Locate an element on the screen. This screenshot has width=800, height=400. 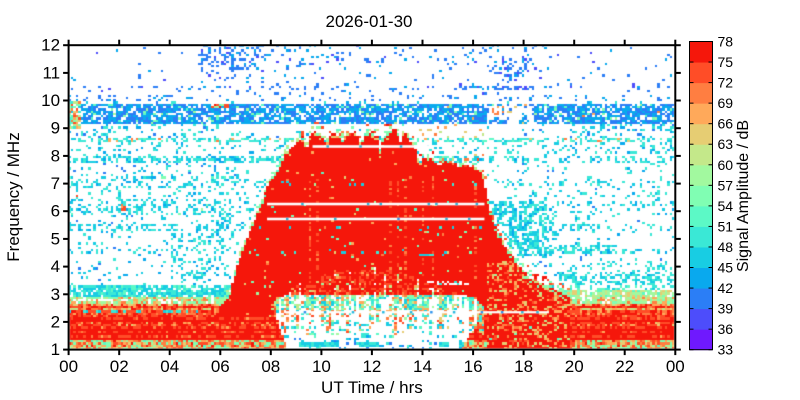
svg-text: 06 is located at coordinates (220, 366).